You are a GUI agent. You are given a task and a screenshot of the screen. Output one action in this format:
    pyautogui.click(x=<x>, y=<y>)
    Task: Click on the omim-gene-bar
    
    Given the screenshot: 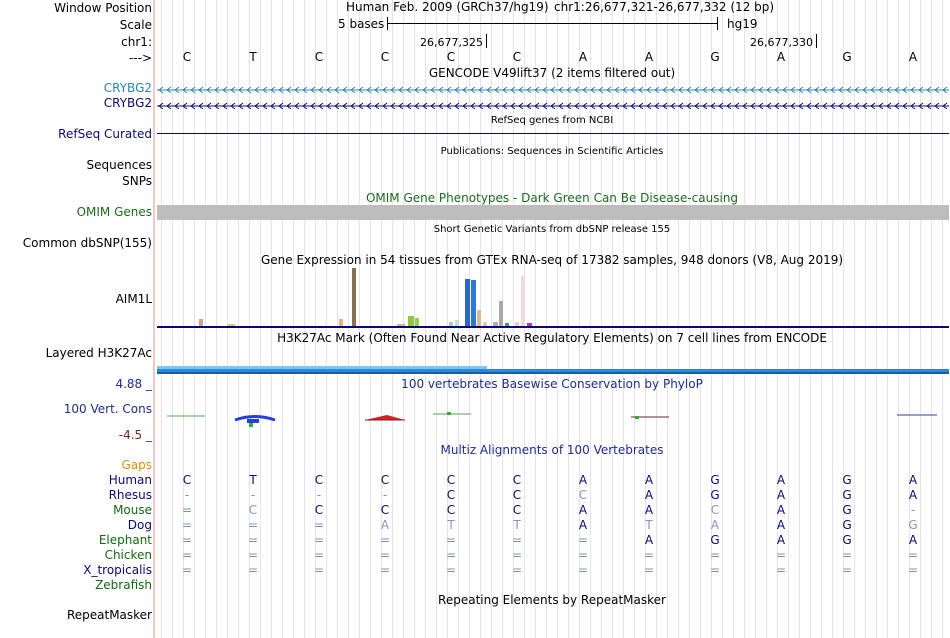 What is the action you would take?
    pyautogui.click(x=553, y=212)
    